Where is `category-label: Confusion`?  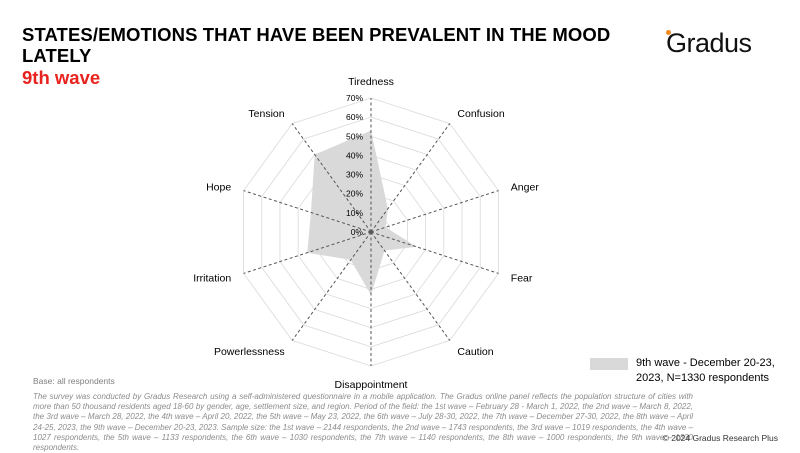 category-label: Confusion is located at coordinates (480, 114).